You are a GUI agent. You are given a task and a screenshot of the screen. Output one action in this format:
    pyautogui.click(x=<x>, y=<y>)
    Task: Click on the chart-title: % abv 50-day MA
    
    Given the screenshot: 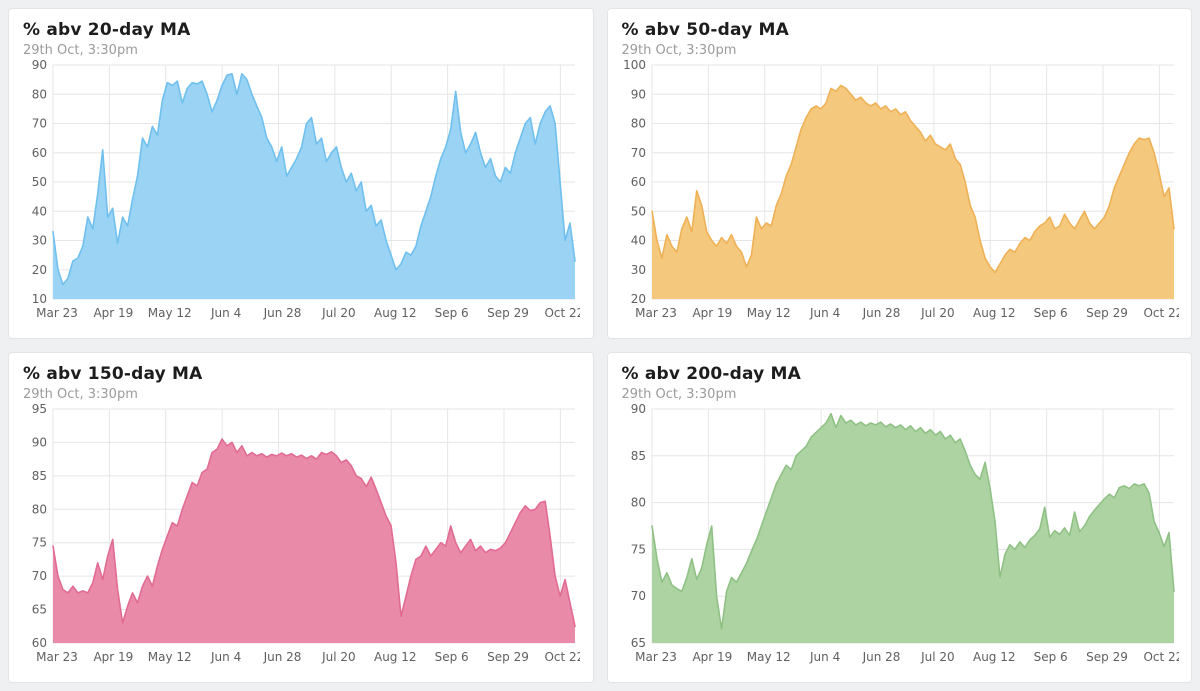 What is the action you would take?
    pyautogui.click(x=705, y=30)
    